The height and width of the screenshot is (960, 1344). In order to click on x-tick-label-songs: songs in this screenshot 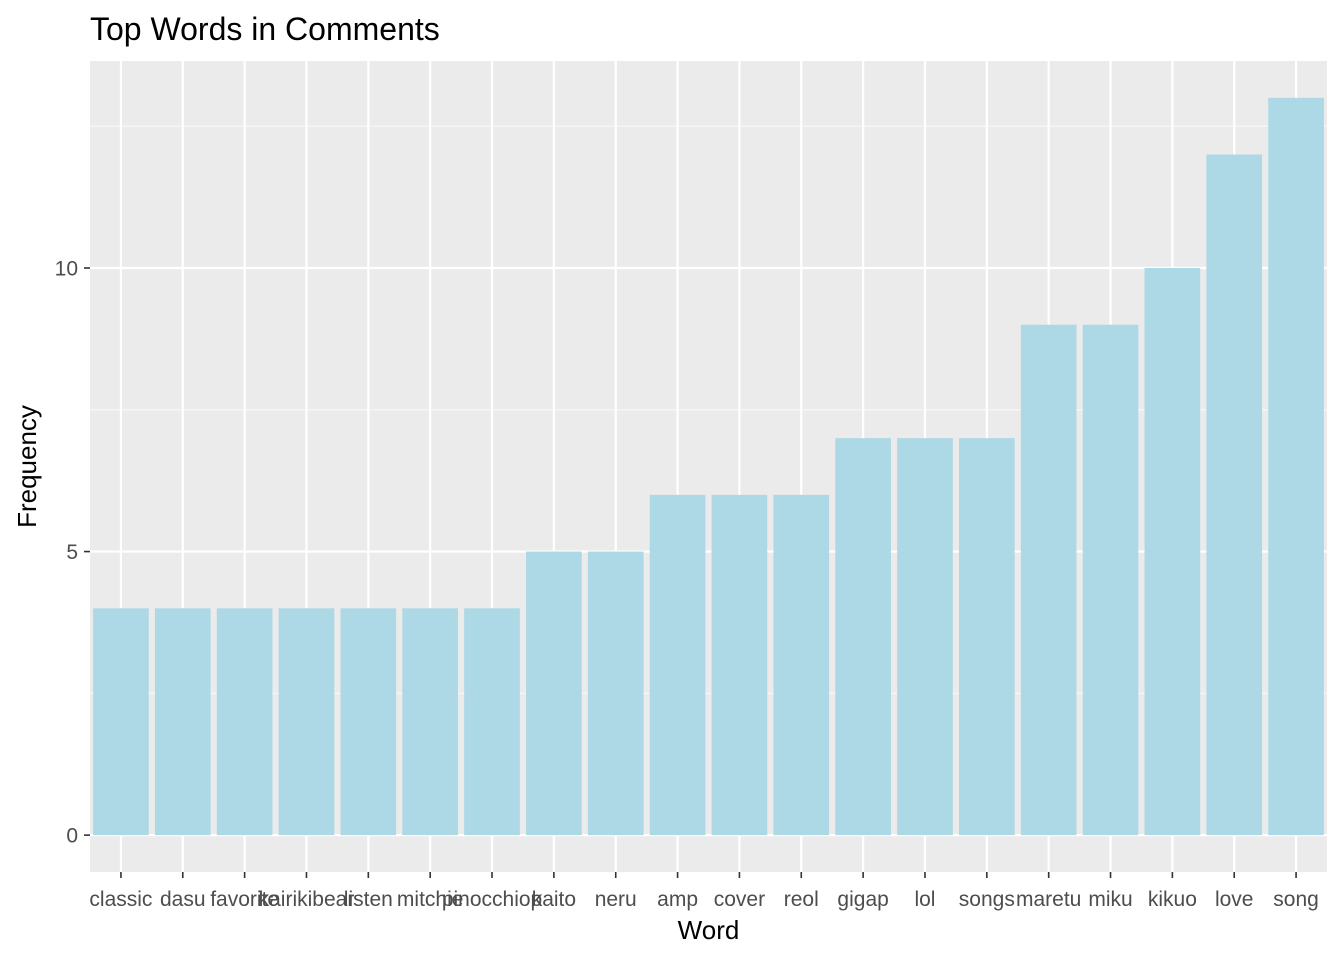, I will do `click(987, 899)`.